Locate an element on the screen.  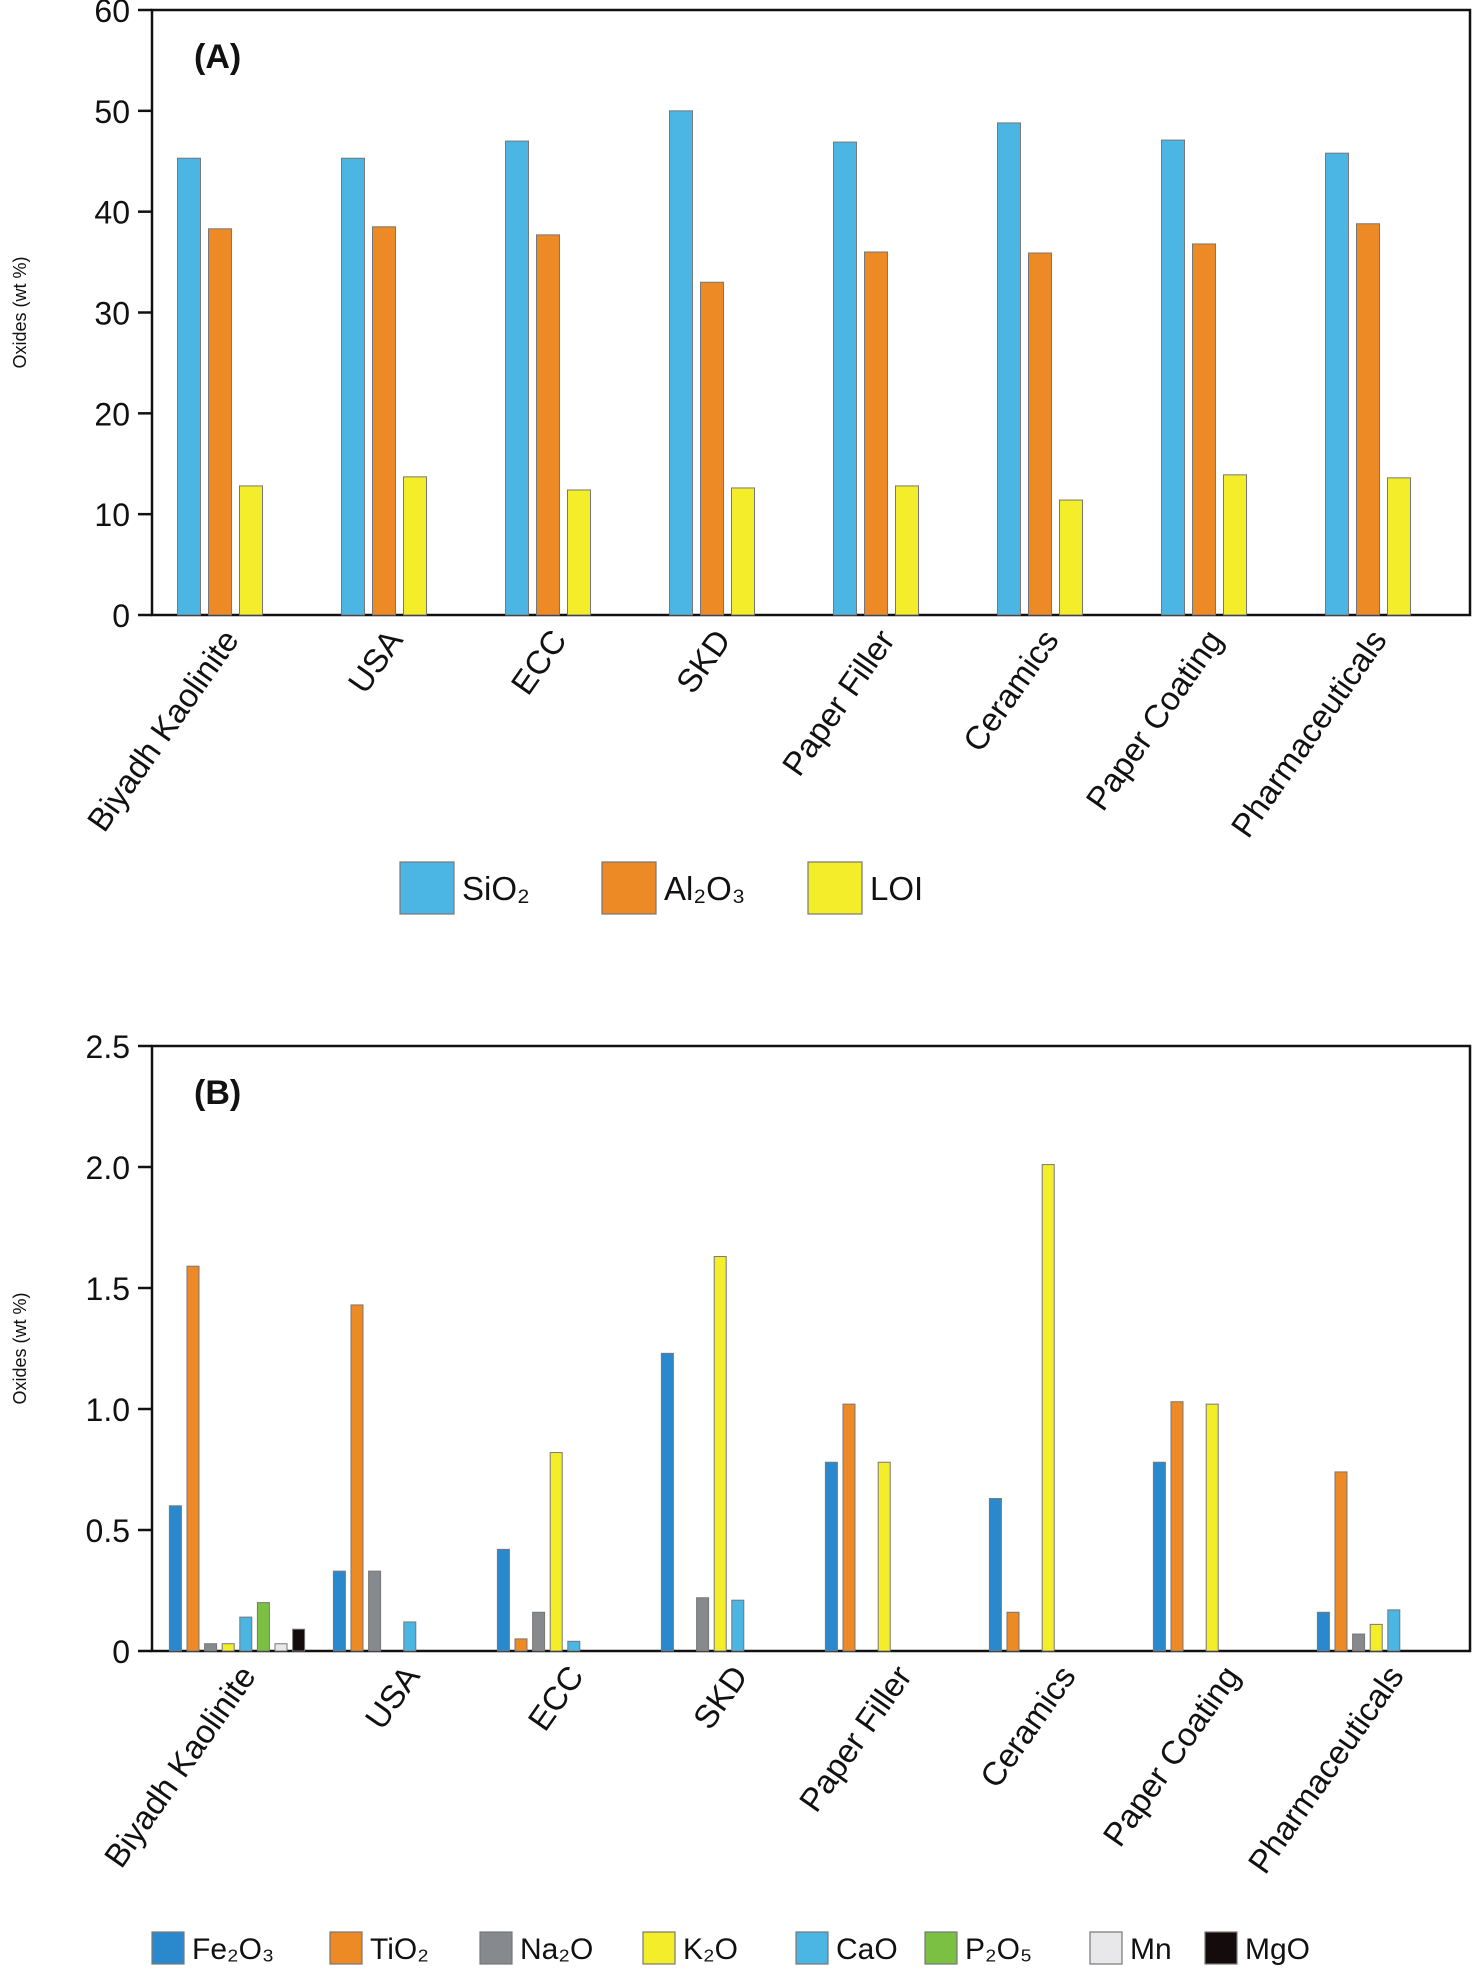
legend-label: MgO is located at coordinates (1277, 1949).